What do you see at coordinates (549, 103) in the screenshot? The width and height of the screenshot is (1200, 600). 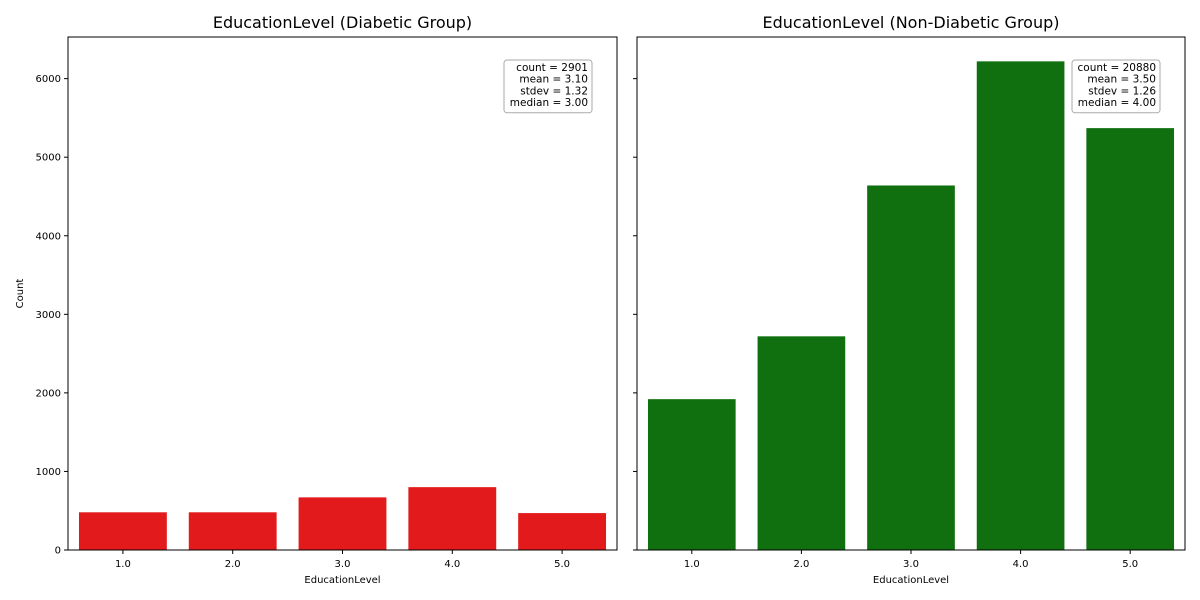 I see `stats-line: median = 3.00` at bounding box center [549, 103].